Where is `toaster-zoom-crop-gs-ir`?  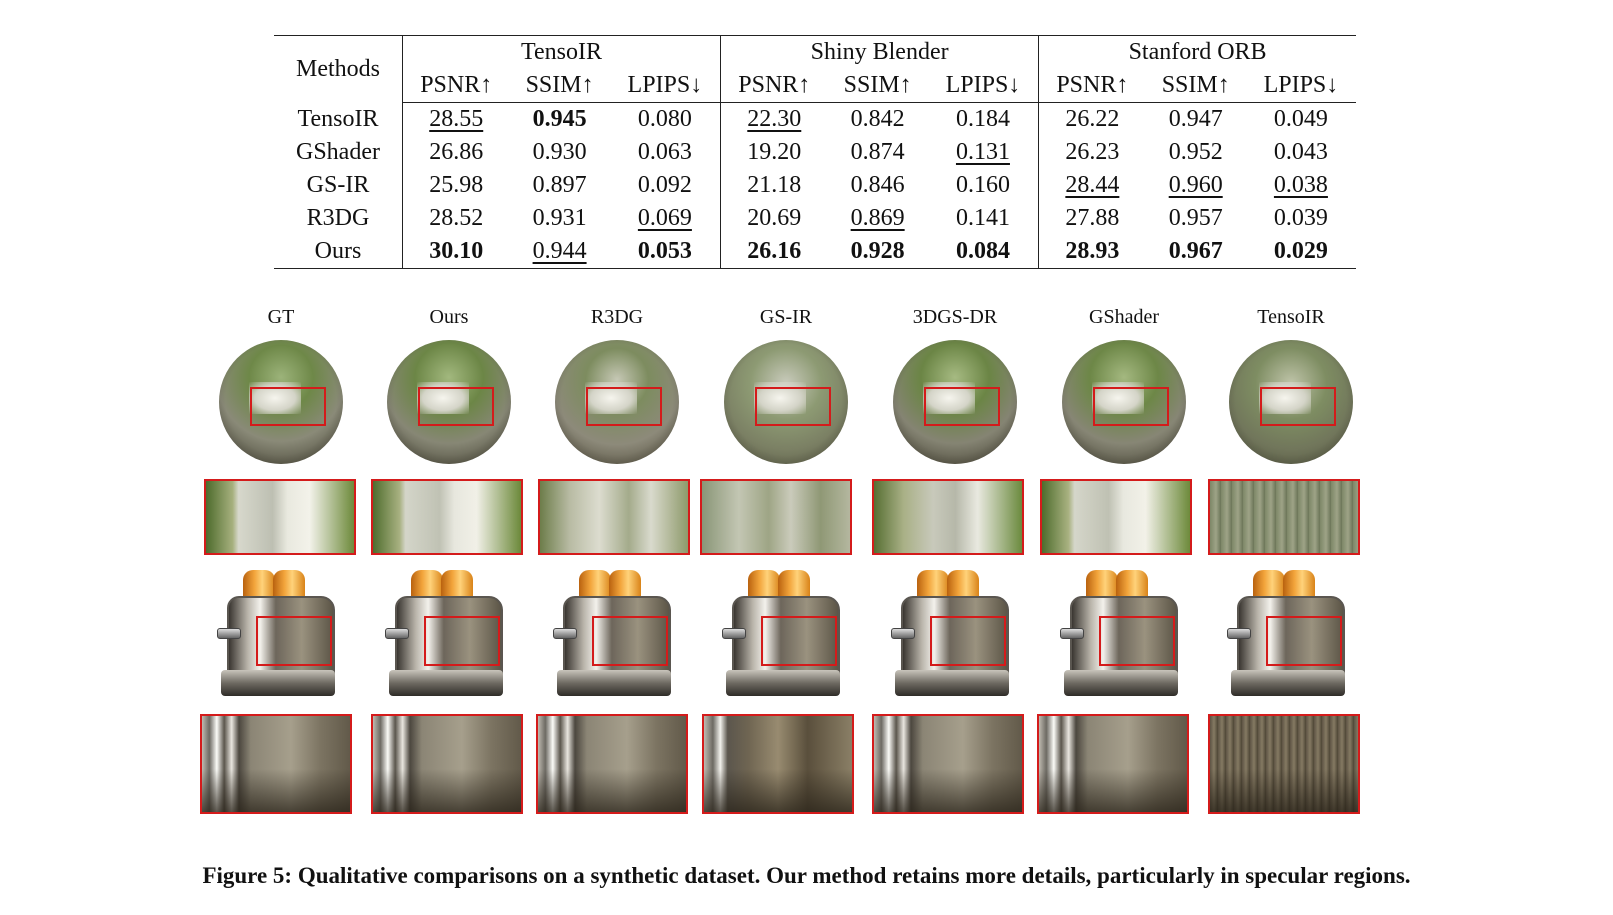
toaster-zoom-crop-gs-ir is located at coordinates (778, 764).